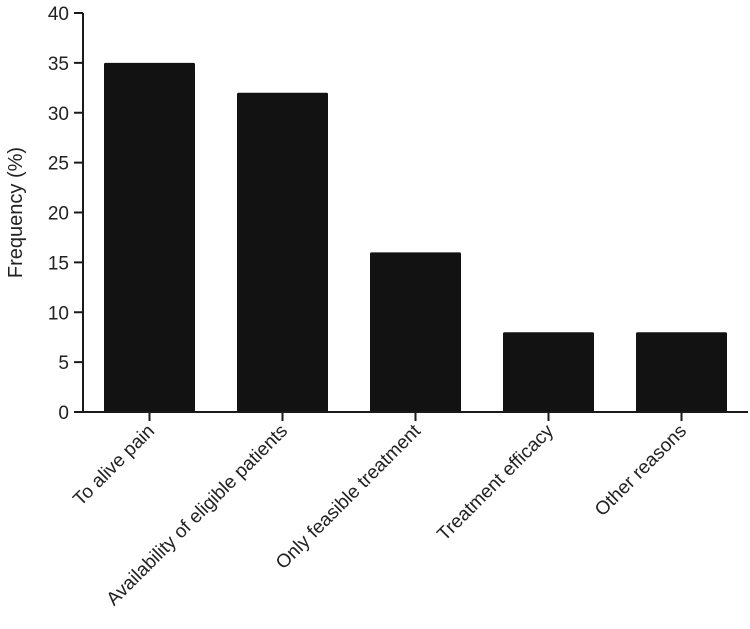 This screenshot has height=629, width=750. What do you see at coordinates (114, 466) in the screenshot?
I see `x-tick-label: To alive pain` at bounding box center [114, 466].